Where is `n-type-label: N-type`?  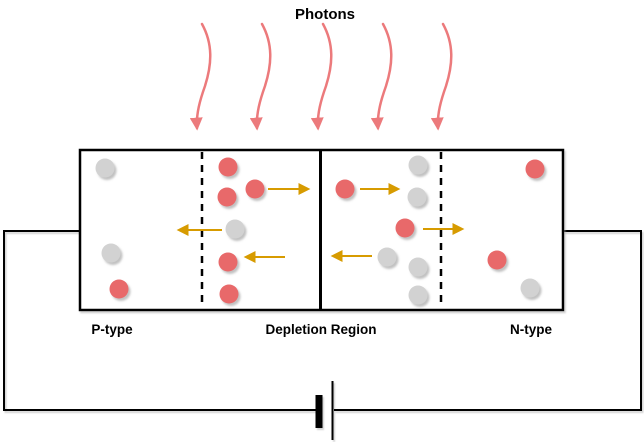 n-type-label: N-type is located at coordinates (531, 329).